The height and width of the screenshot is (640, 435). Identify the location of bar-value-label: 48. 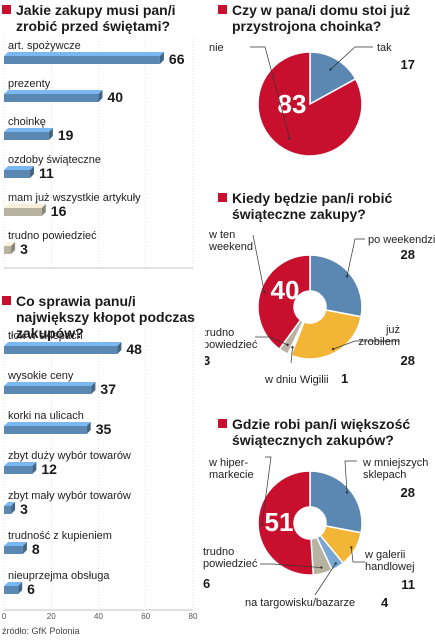
(134, 349).